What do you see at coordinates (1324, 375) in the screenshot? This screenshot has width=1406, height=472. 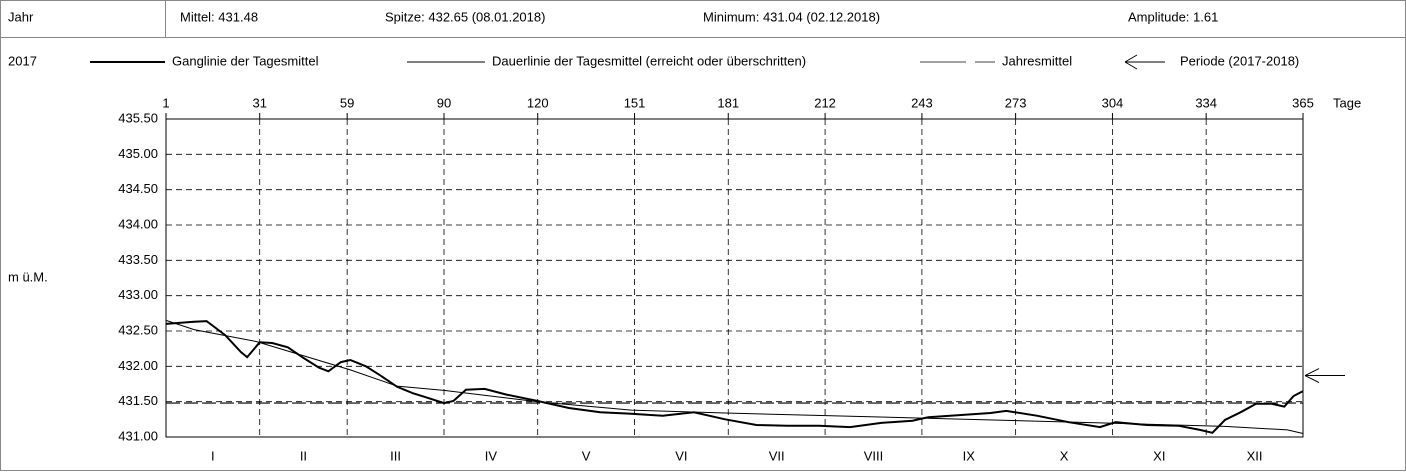 I see `period-arrow` at bounding box center [1324, 375].